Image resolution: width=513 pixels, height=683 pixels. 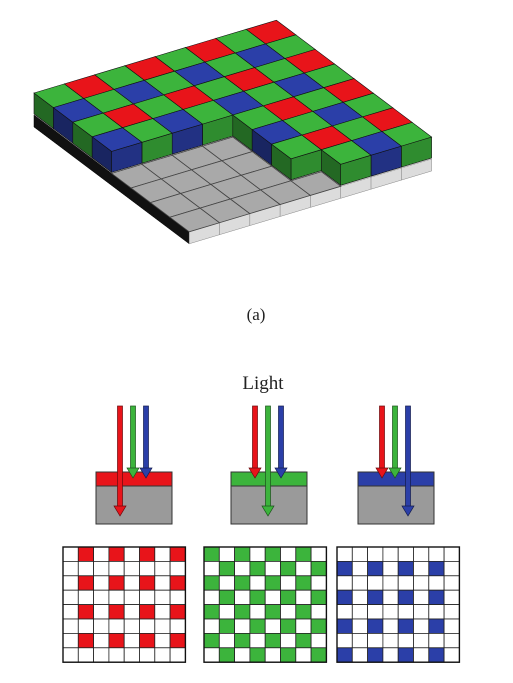 I want to click on green-light-arrow, so click(x=268, y=461).